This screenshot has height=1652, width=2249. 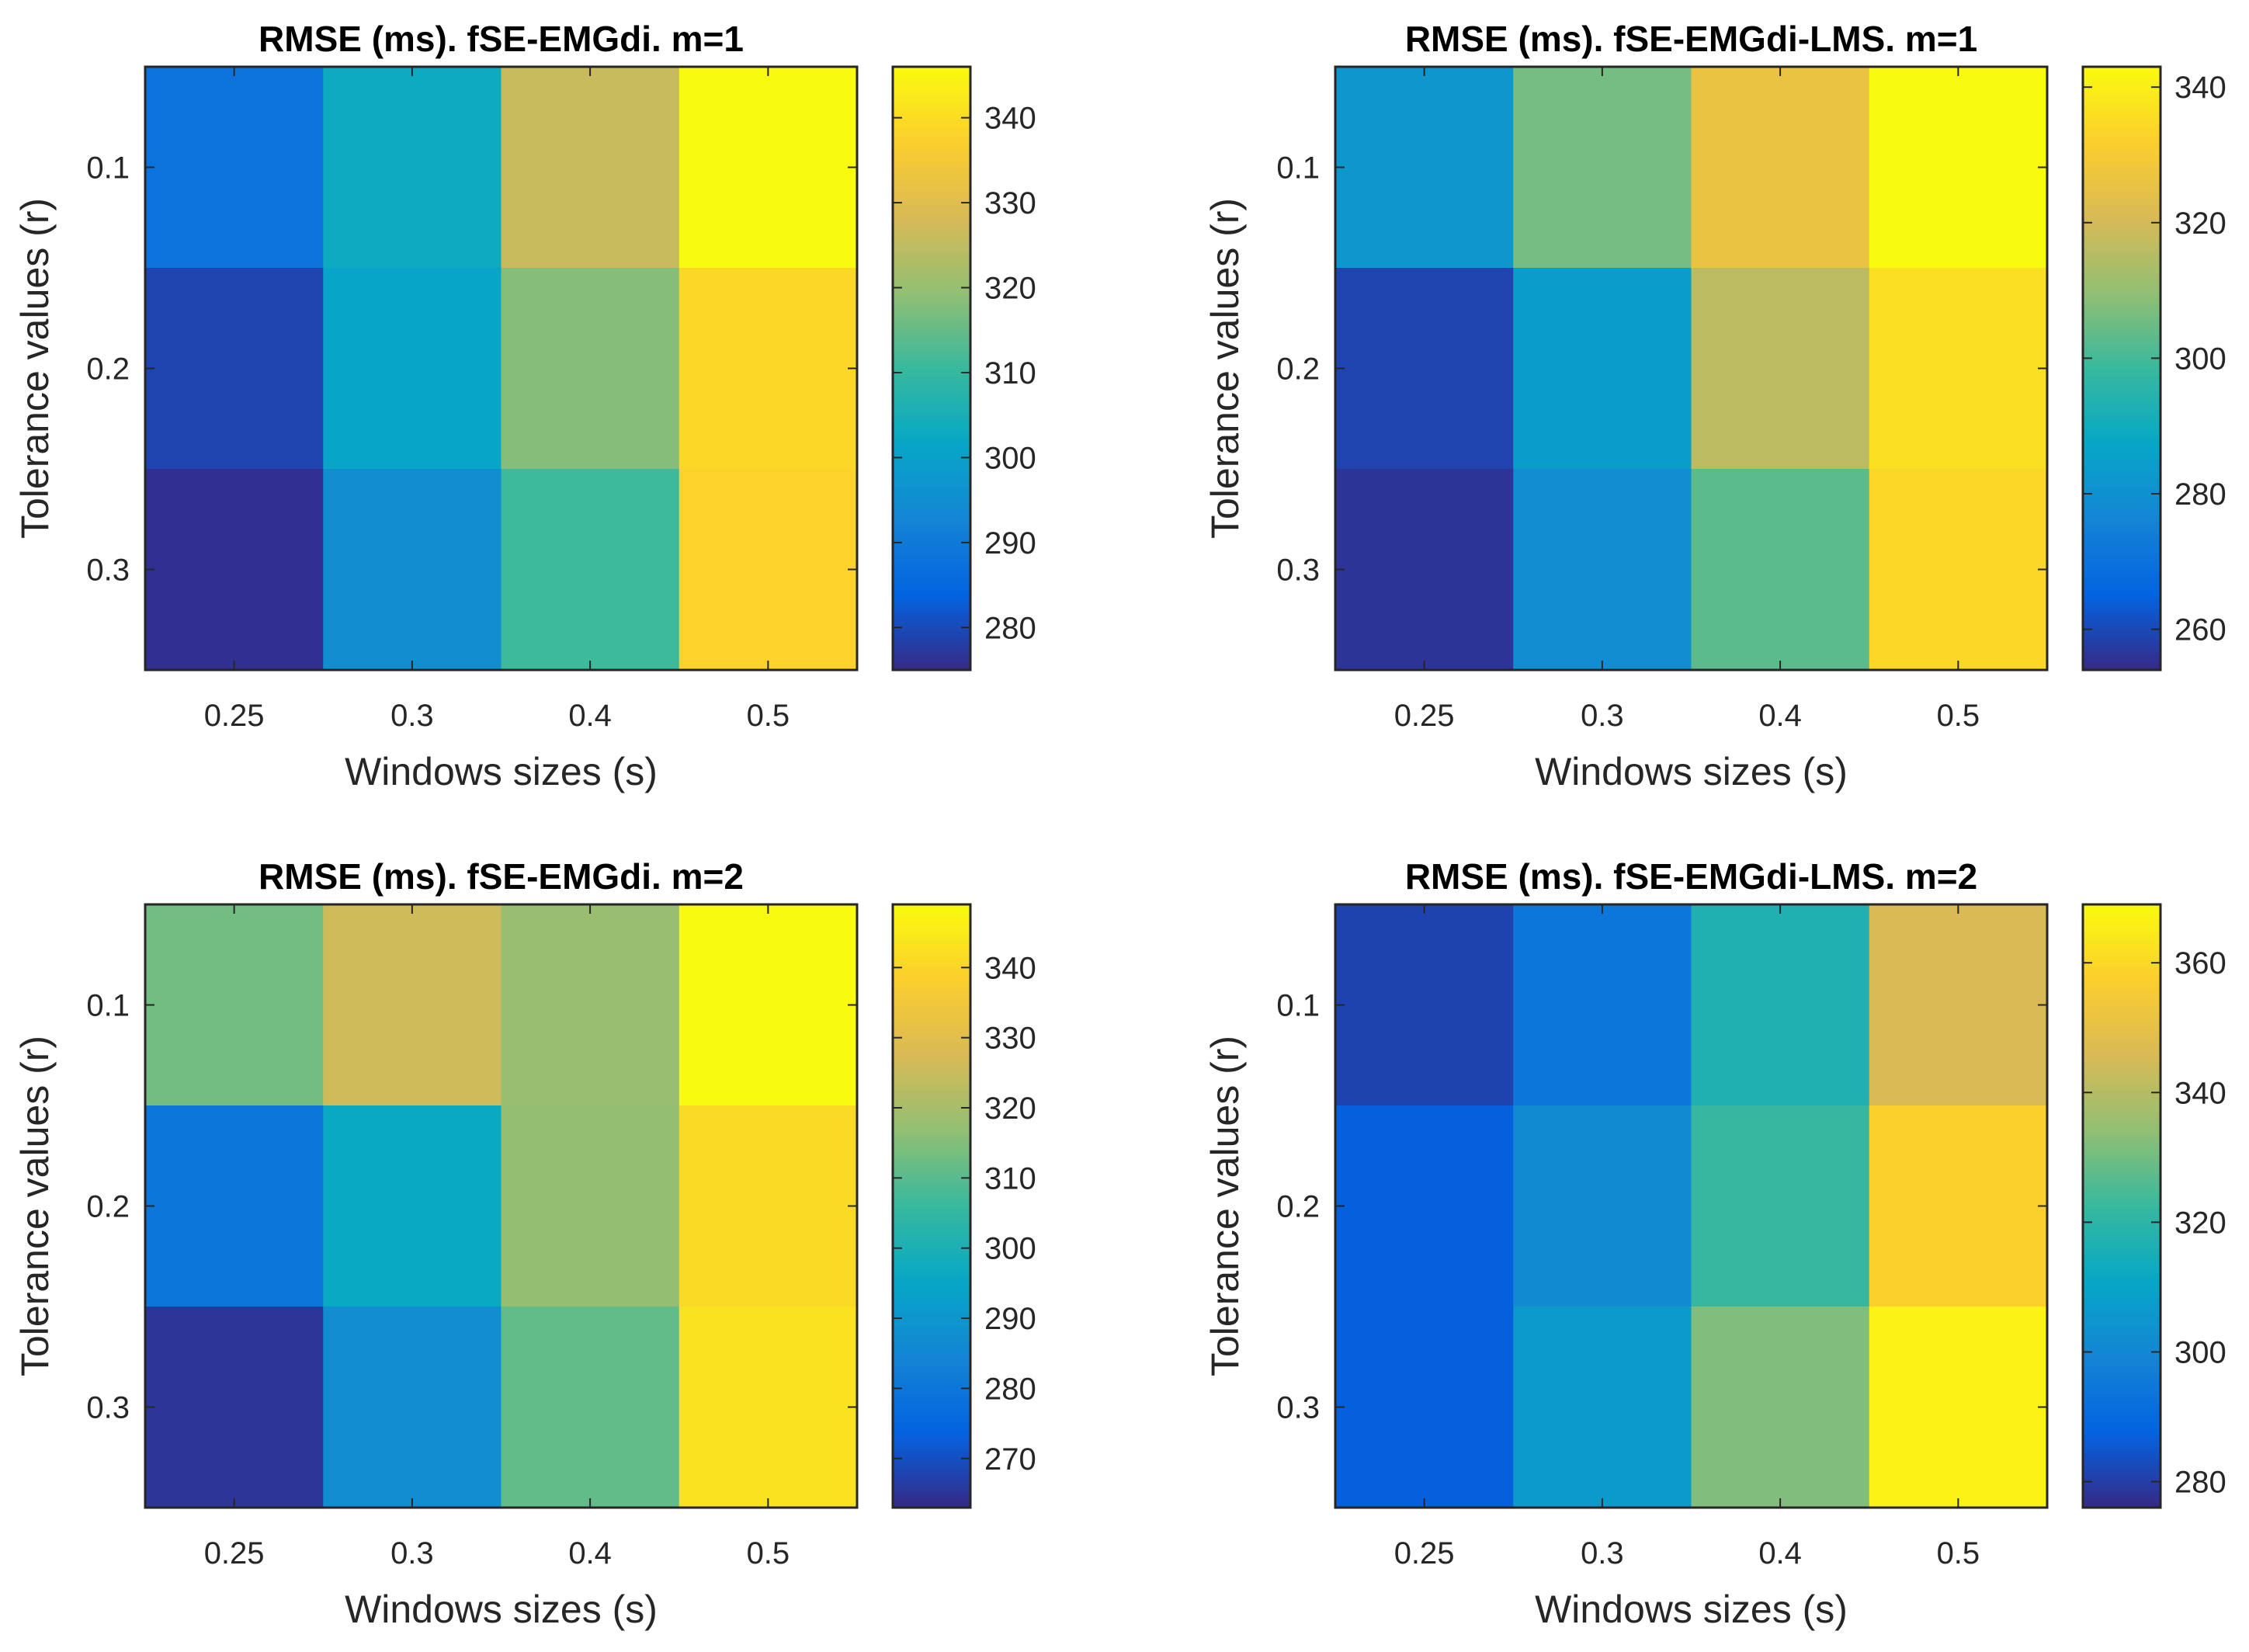 What do you see at coordinates (1010, 1459) in the screenshot?
I see `colorbar-tick-label: 270` at bounding box center [1010, 1459].